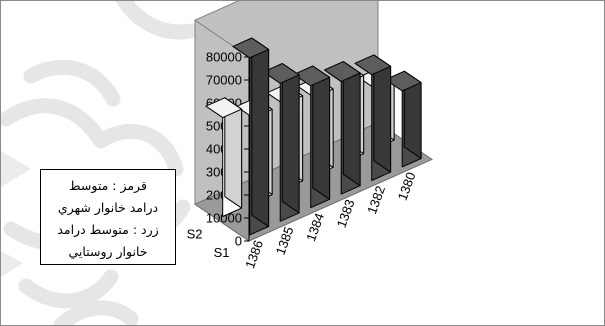 Image resolution: width=605 pixels, height=326 pixels. I want to click on series-axis-label: S1, so click(222, 252).